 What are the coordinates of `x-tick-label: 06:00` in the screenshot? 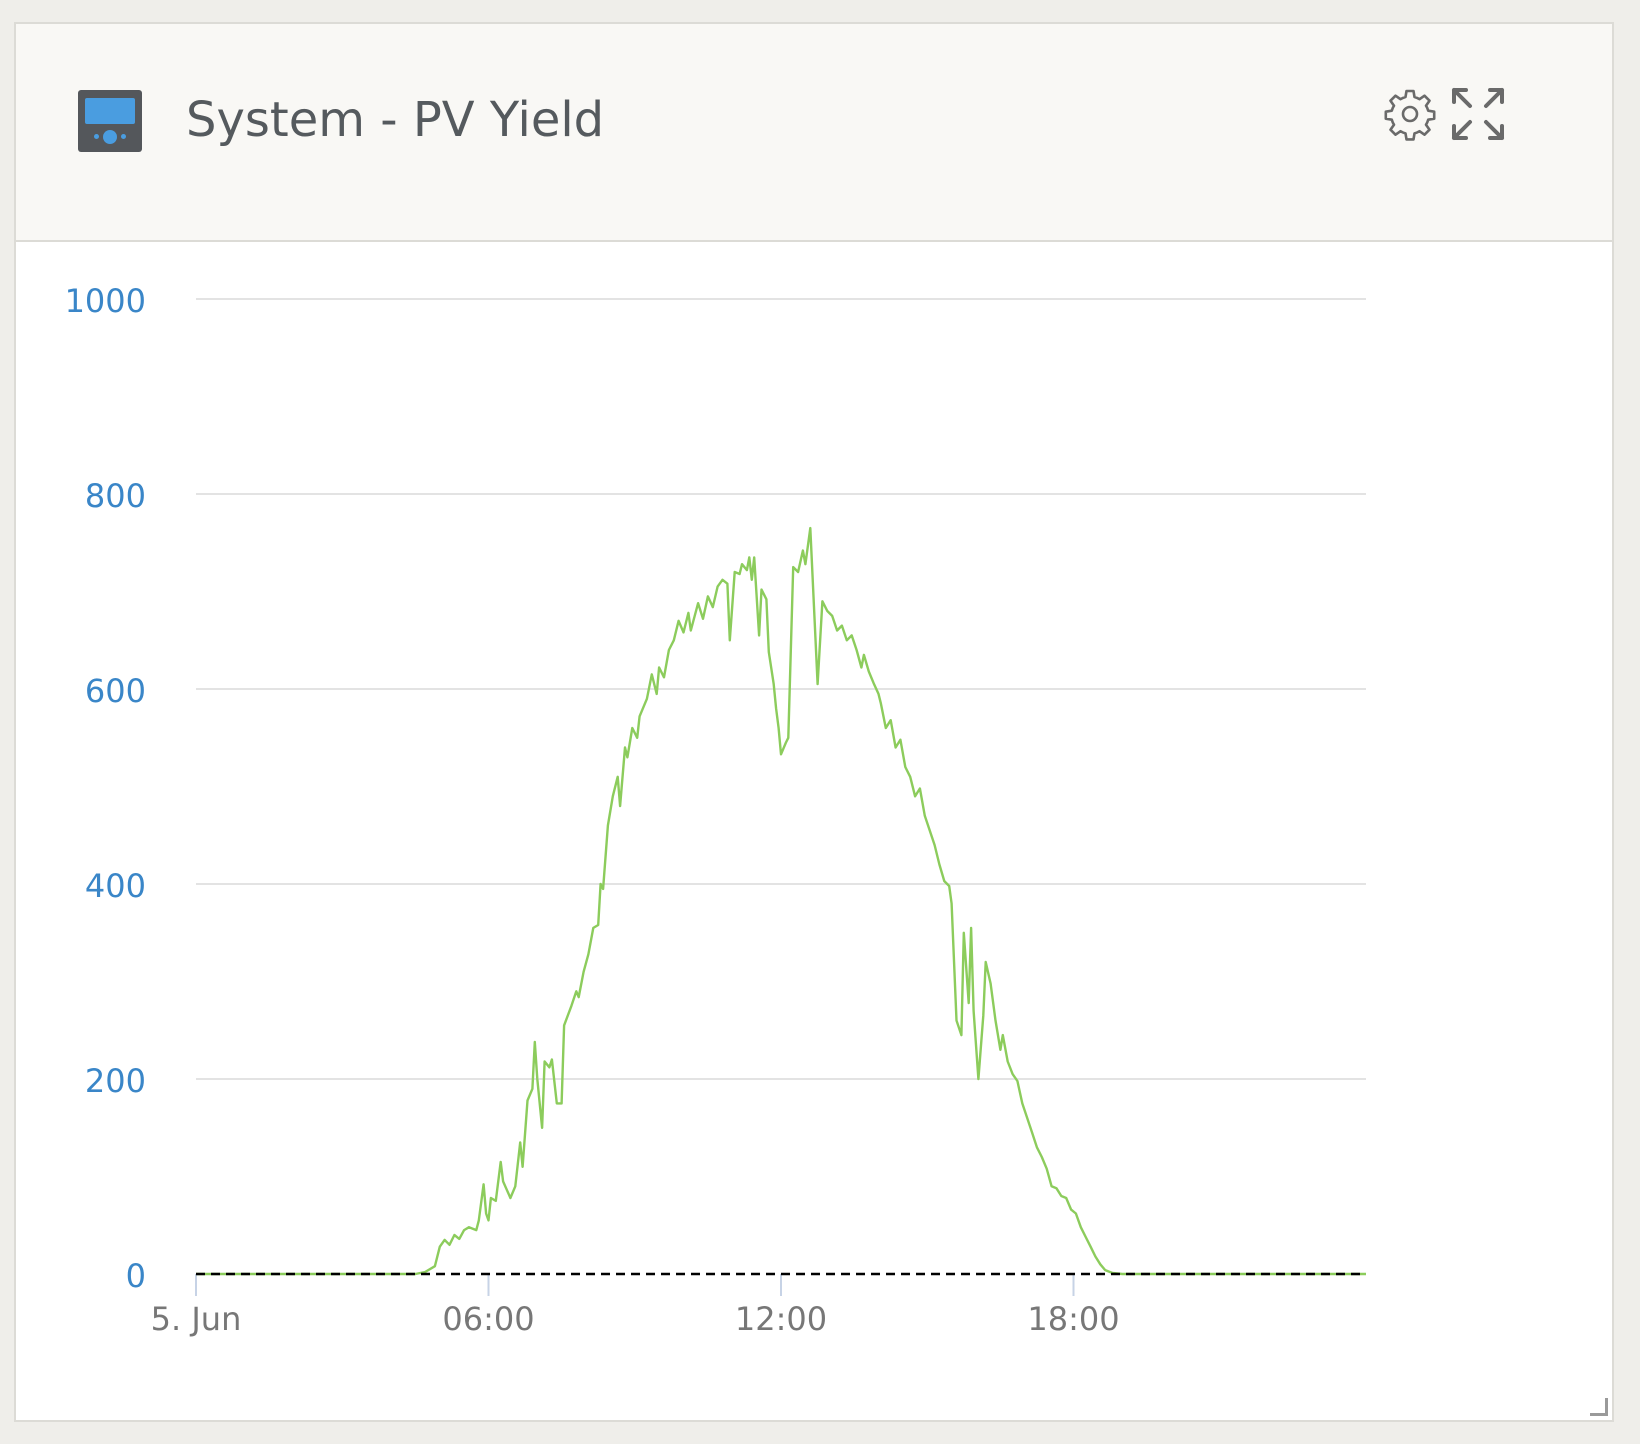 It's located at (488, 1319).